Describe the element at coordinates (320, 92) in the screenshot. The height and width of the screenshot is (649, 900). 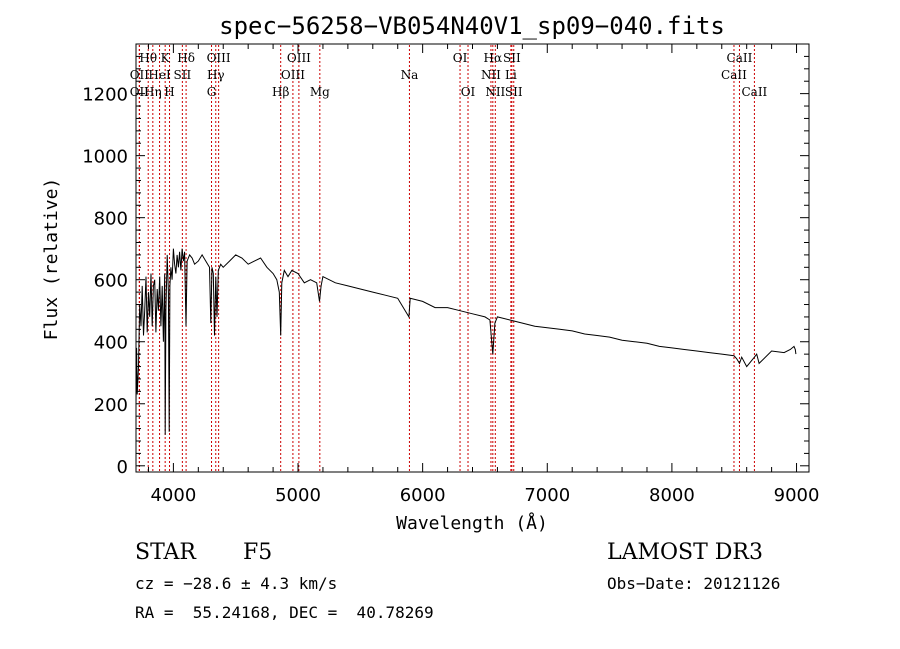
I see `line-label: Mg` at that location.